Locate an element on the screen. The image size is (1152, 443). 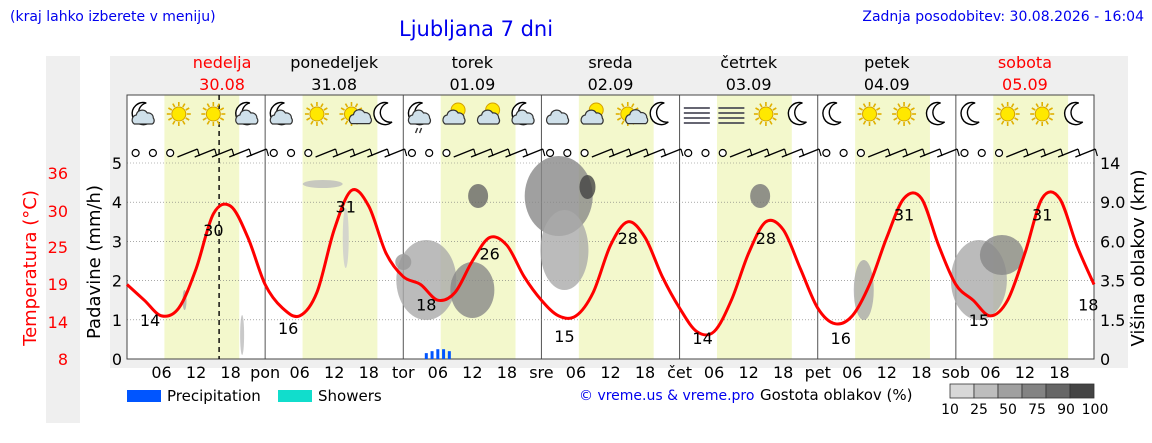
cloud-density-tick: 25 is located at coordinates (979, 410).